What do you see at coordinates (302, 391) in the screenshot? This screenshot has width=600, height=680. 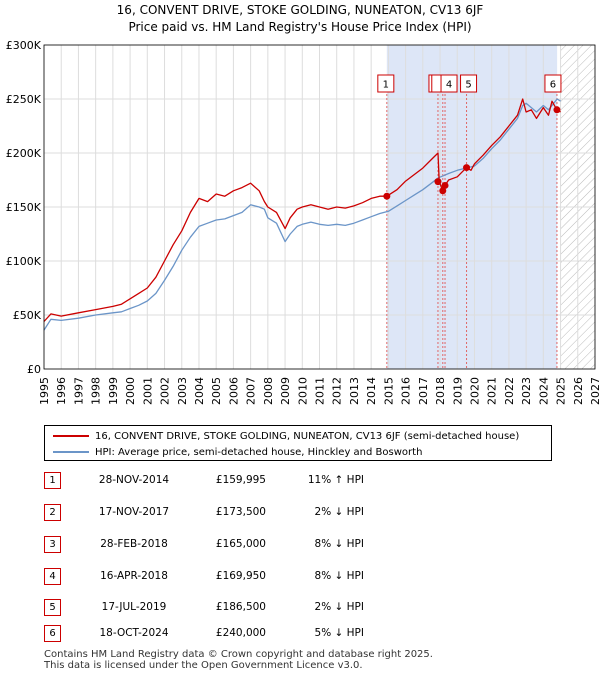 I see `x-tick-label: 2010` at bounding box center [302, 391].